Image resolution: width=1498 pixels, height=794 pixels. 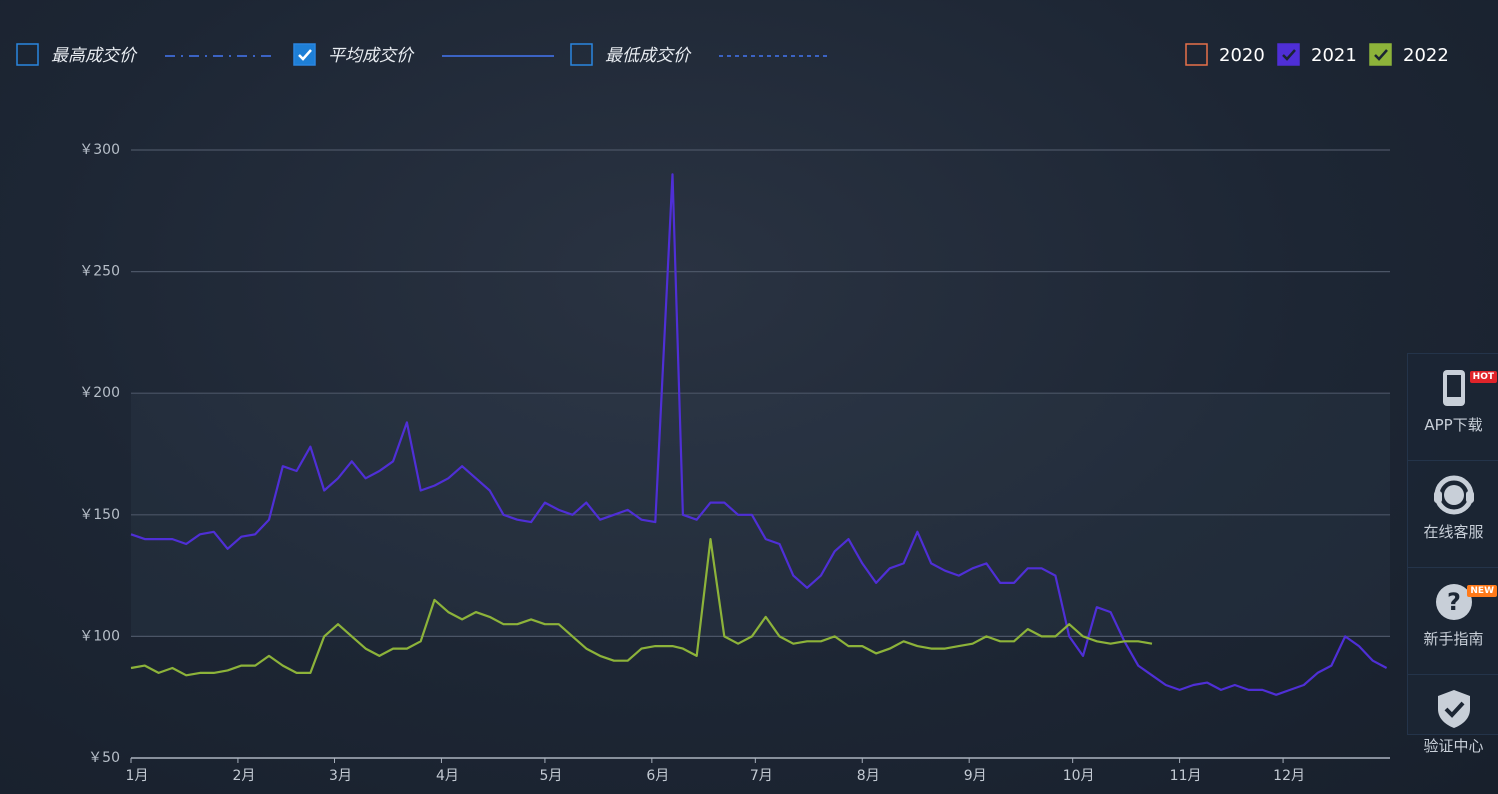 What do you see at coordinates (1242, 55) in the screenshot?
I see `legend-label: 2020` at bounding box center [1242, 55].